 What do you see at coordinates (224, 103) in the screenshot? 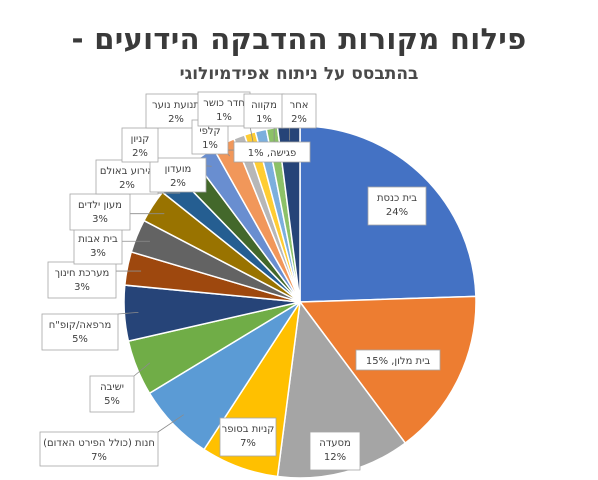
I see `data-label-name: חדר כושר` at bounding box center [224, 103].